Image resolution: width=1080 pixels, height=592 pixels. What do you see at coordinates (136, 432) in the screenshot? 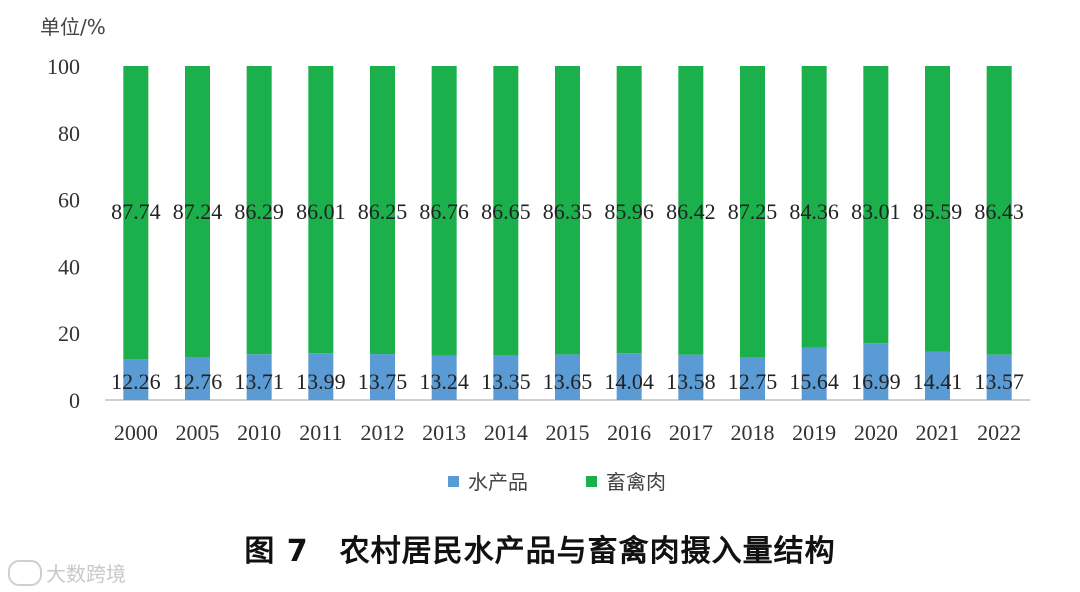
I see `x-tick-label: 2000` at bounding box center [136, 432].